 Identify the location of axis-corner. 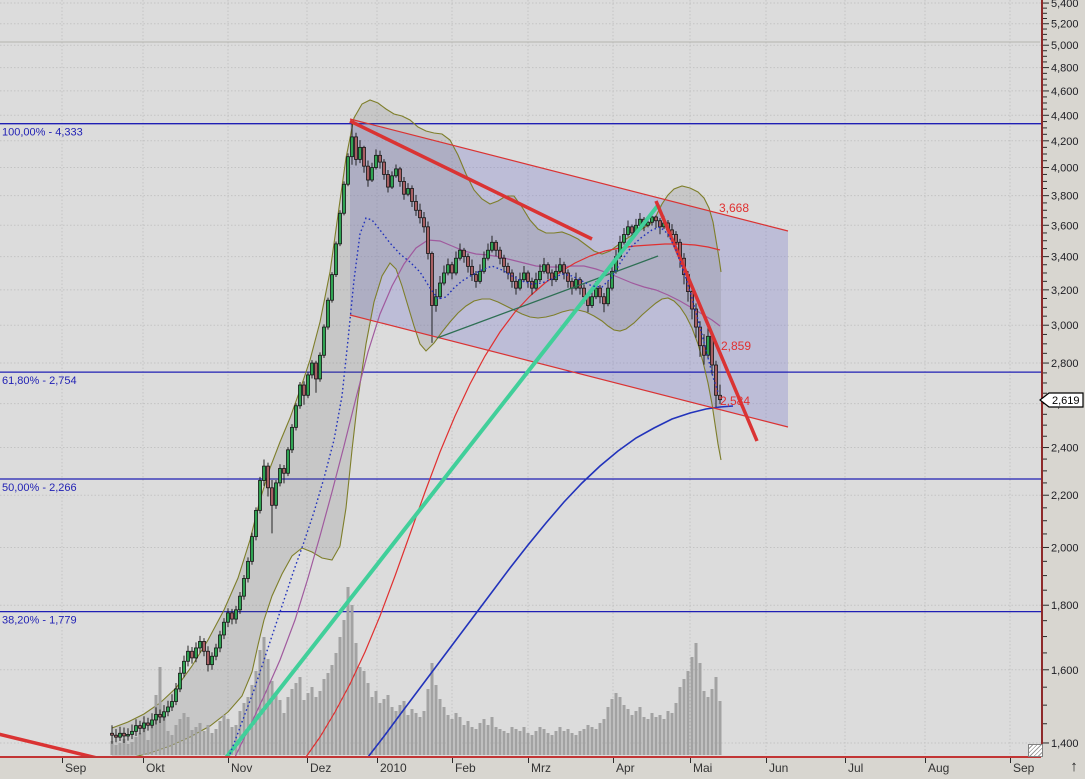
(1064, 767).